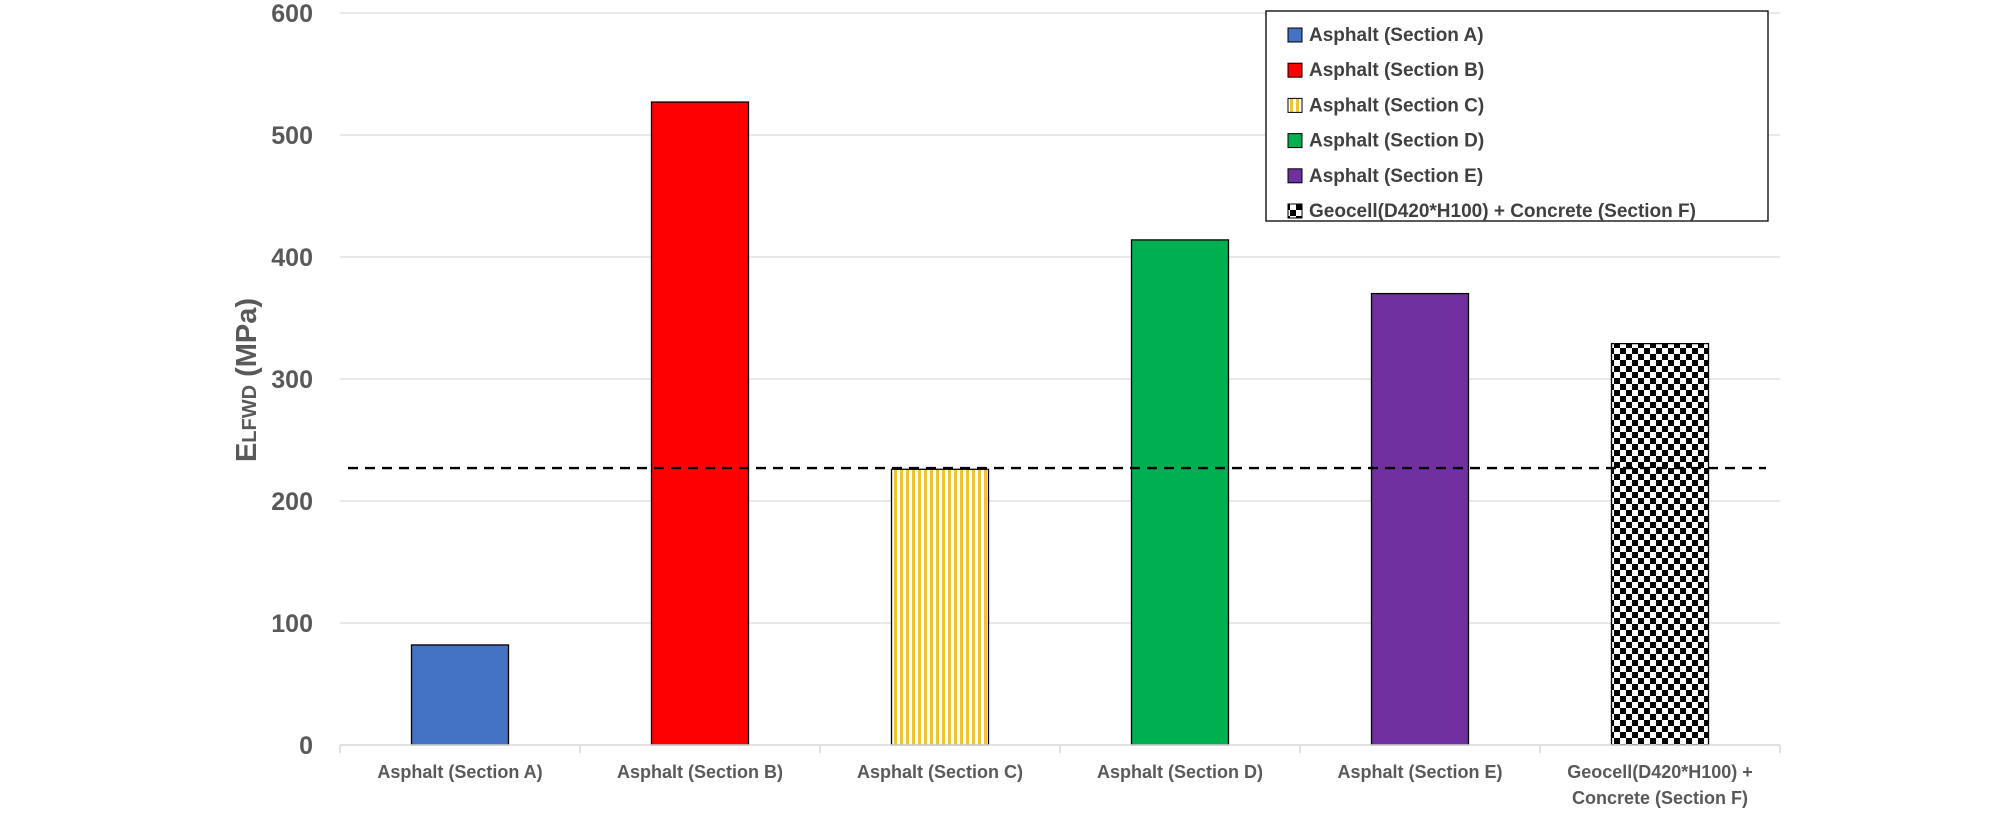 This screenshot has height=813, width=2008. I want to click on bar-f, so click(1660, 544).